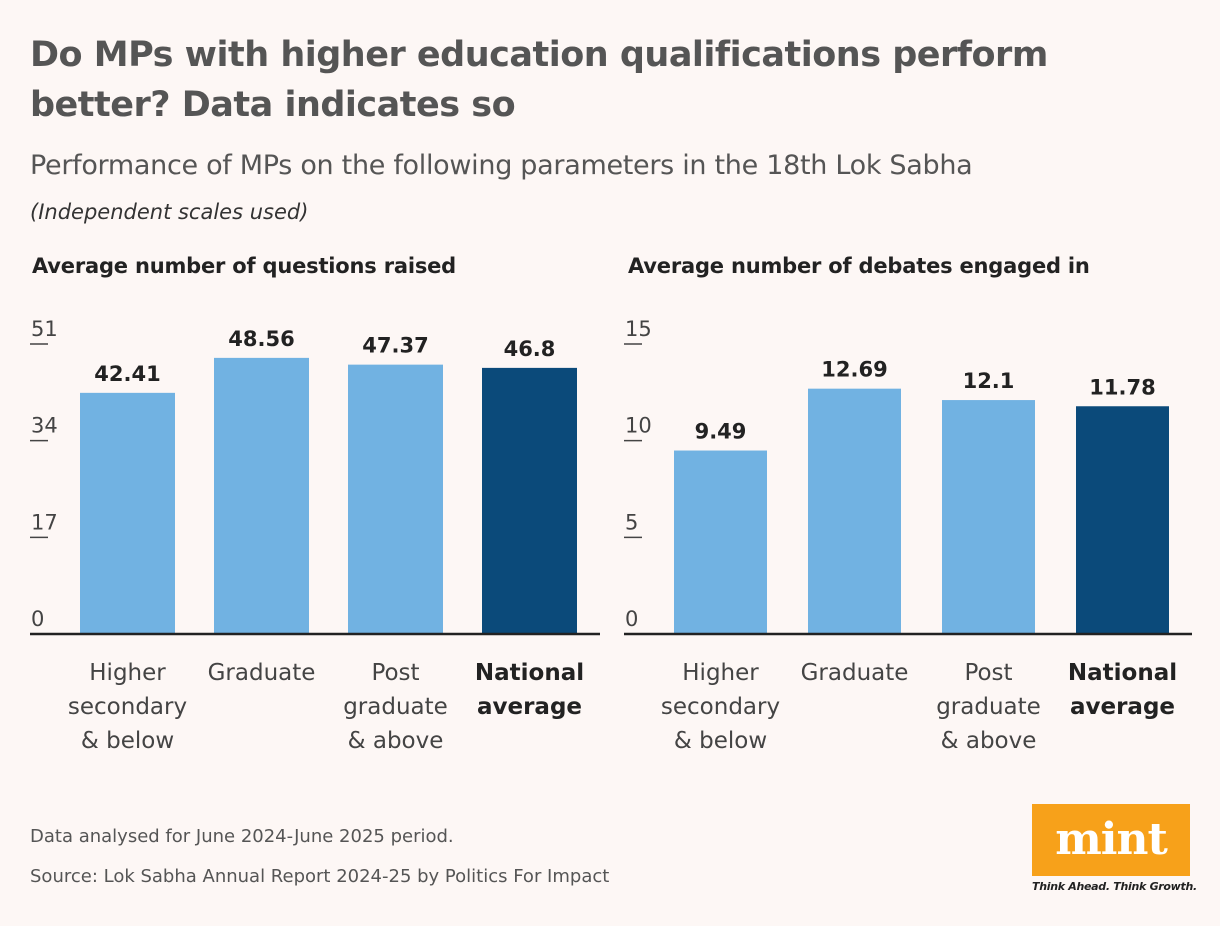  I want to click on bar-value-label: 12.69, so click(854, 370).